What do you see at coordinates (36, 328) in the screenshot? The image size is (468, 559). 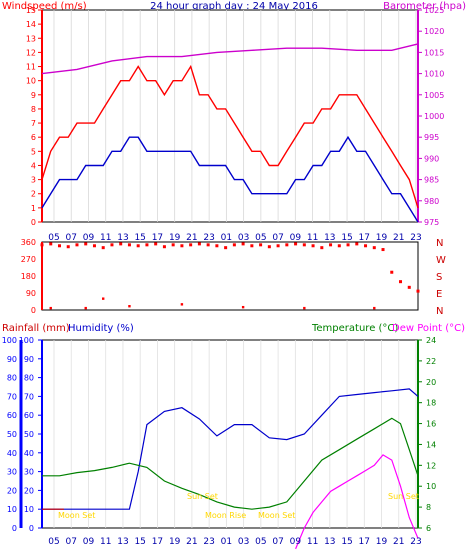 I see `rainfall-axis-title: Rainfall (mm)` at bounding box center [36, 328].